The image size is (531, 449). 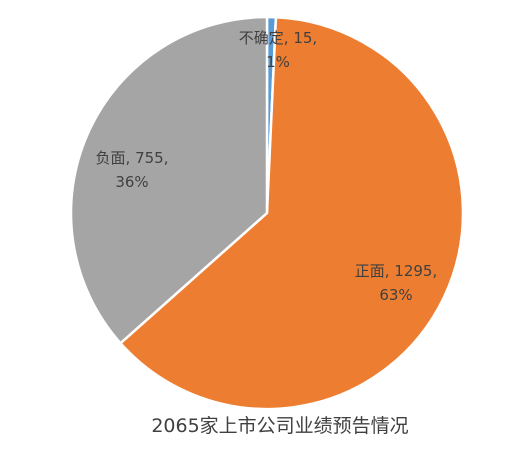 I want to click on slice-label-line-1: 负面, 755,, so click(x=132, y=158).